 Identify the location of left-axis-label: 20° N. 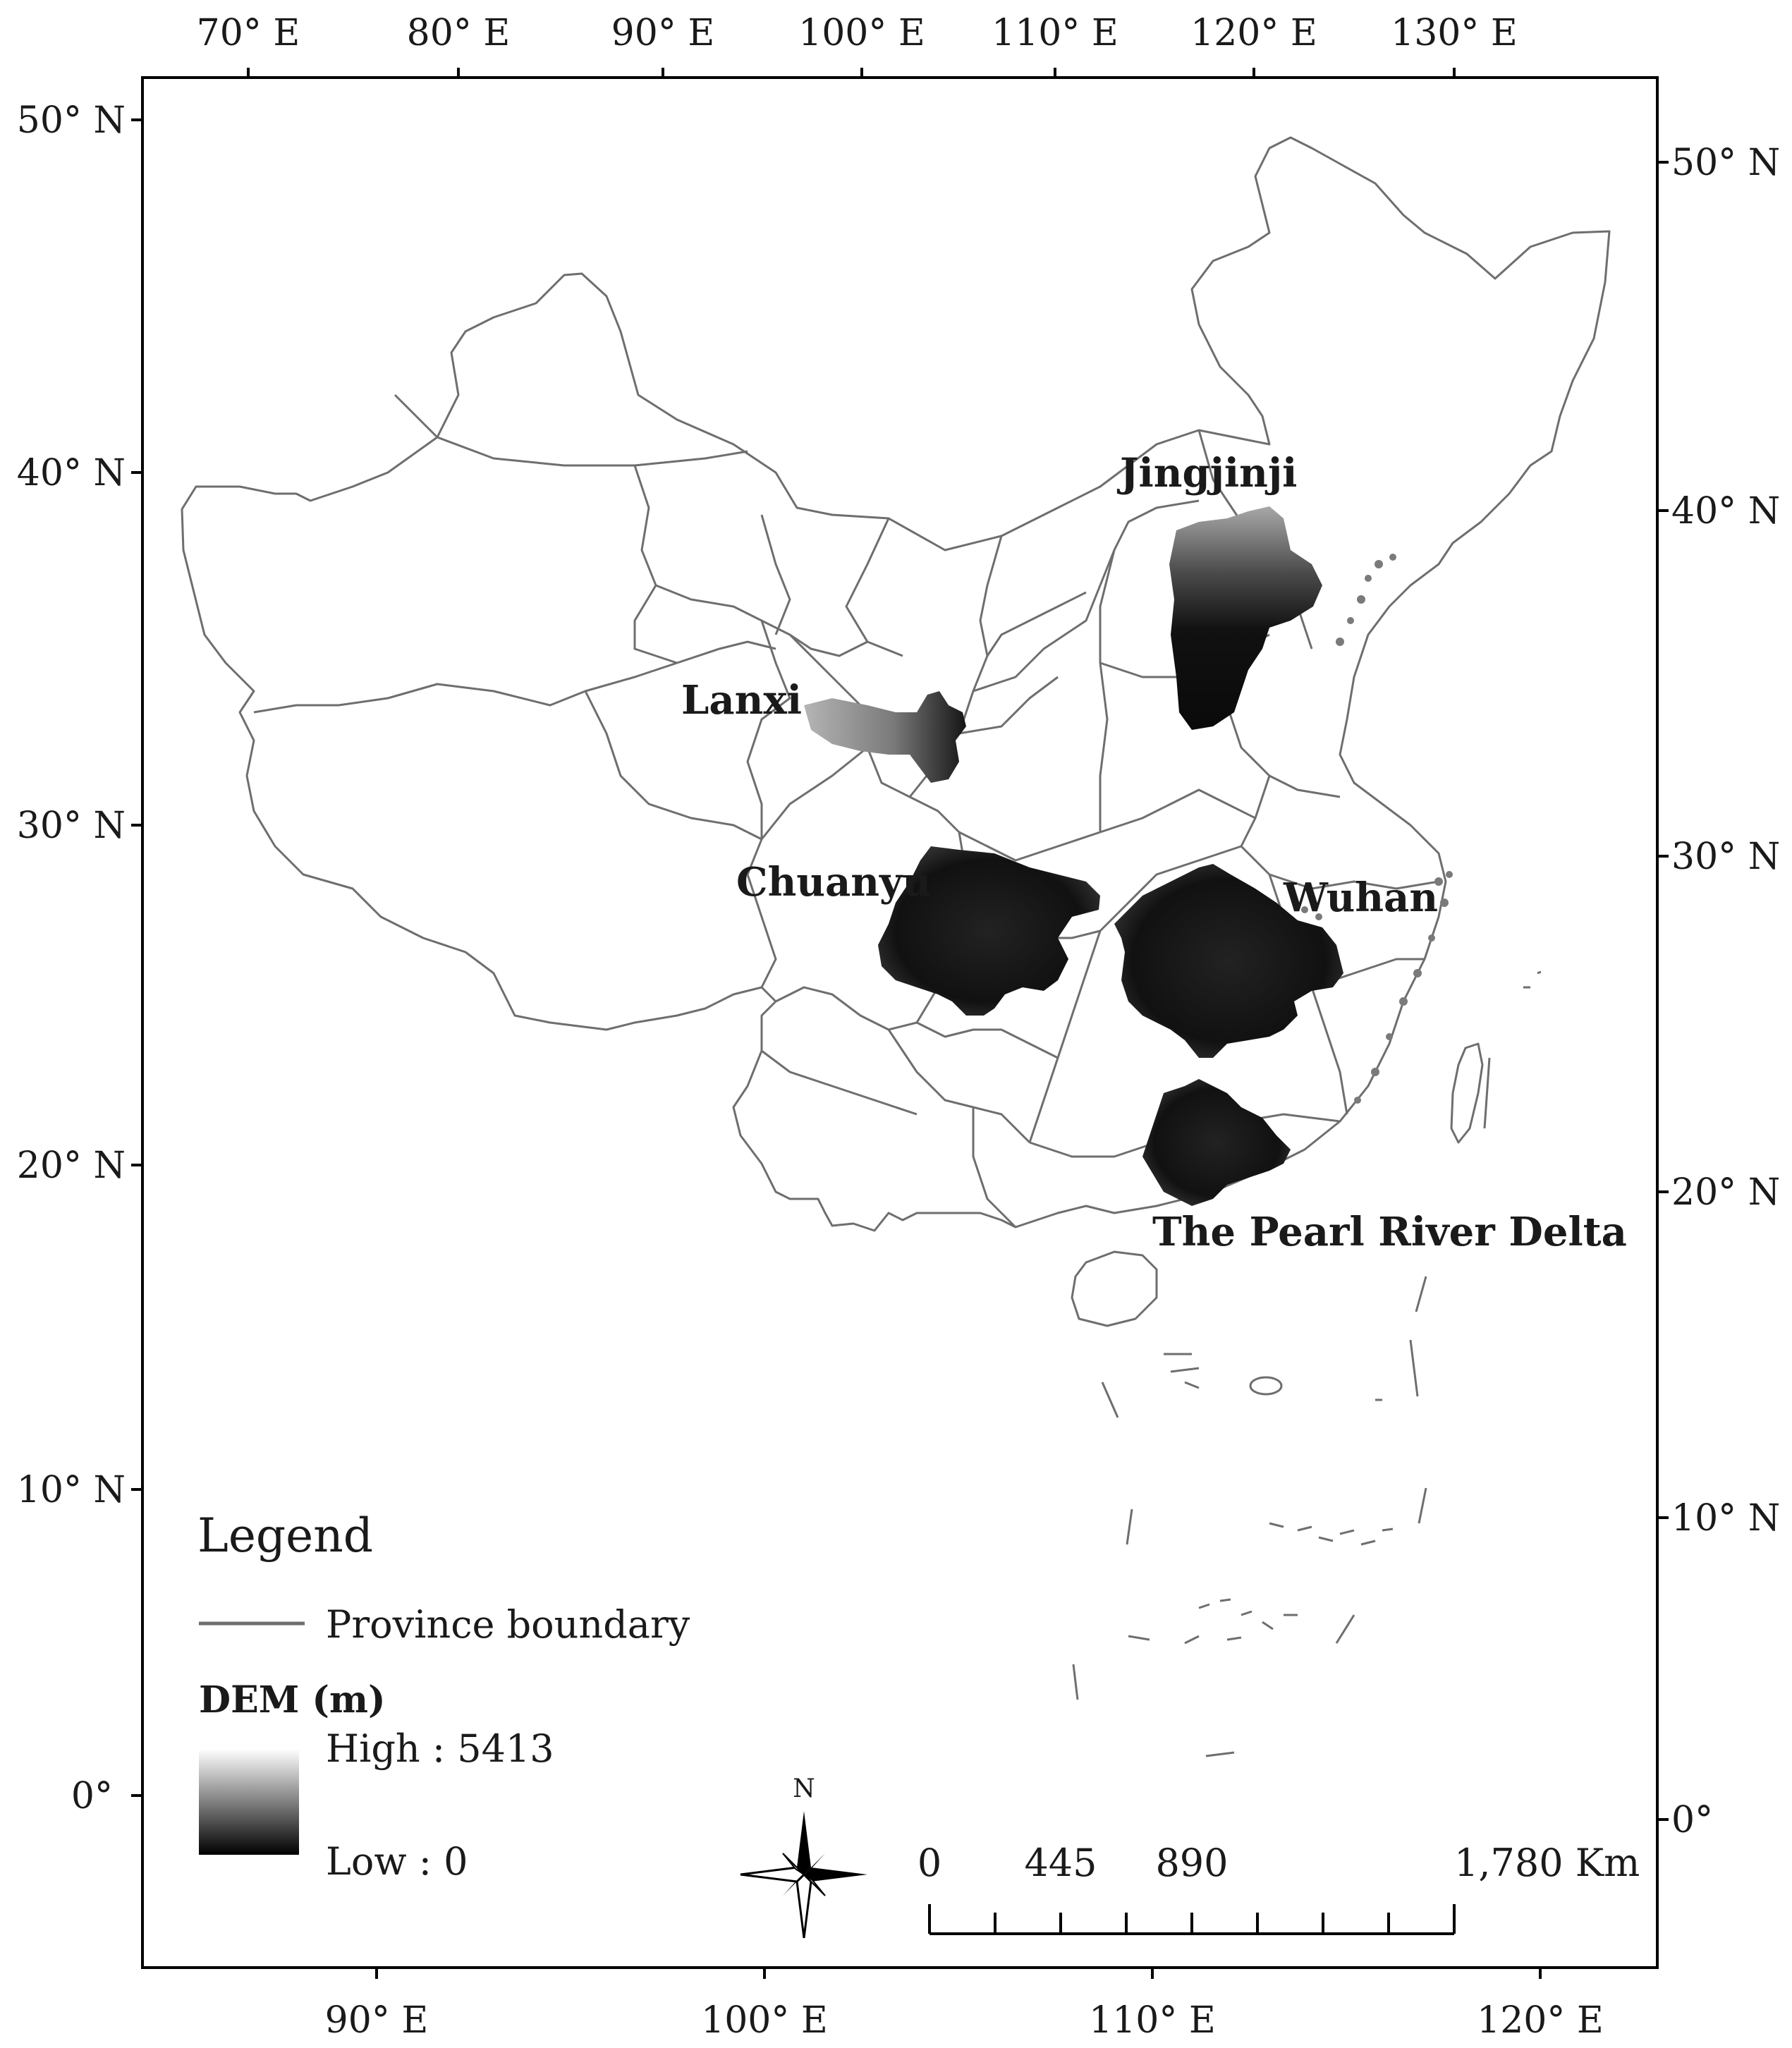
(71, 1166).